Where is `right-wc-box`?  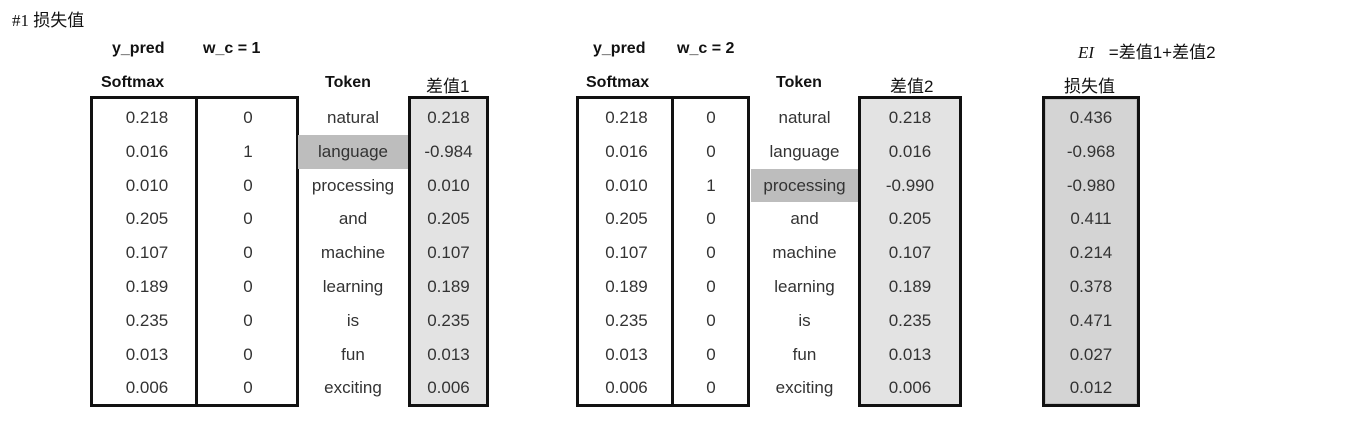 right-wc-box is located at coordinates (710, 251).